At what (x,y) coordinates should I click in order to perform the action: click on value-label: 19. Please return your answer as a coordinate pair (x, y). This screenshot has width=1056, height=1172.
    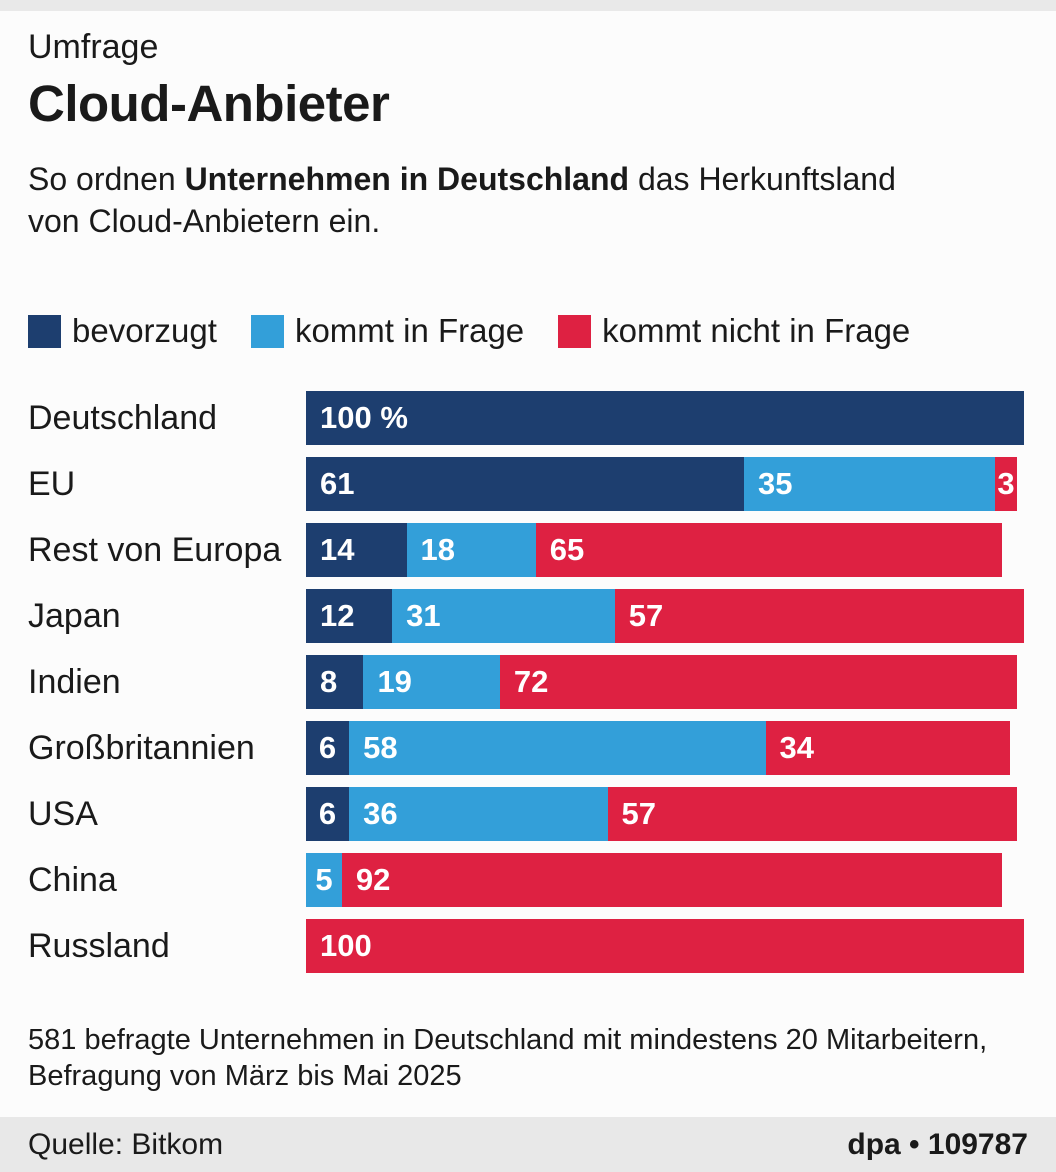
    Looking at the image, I should click on (394, 681).